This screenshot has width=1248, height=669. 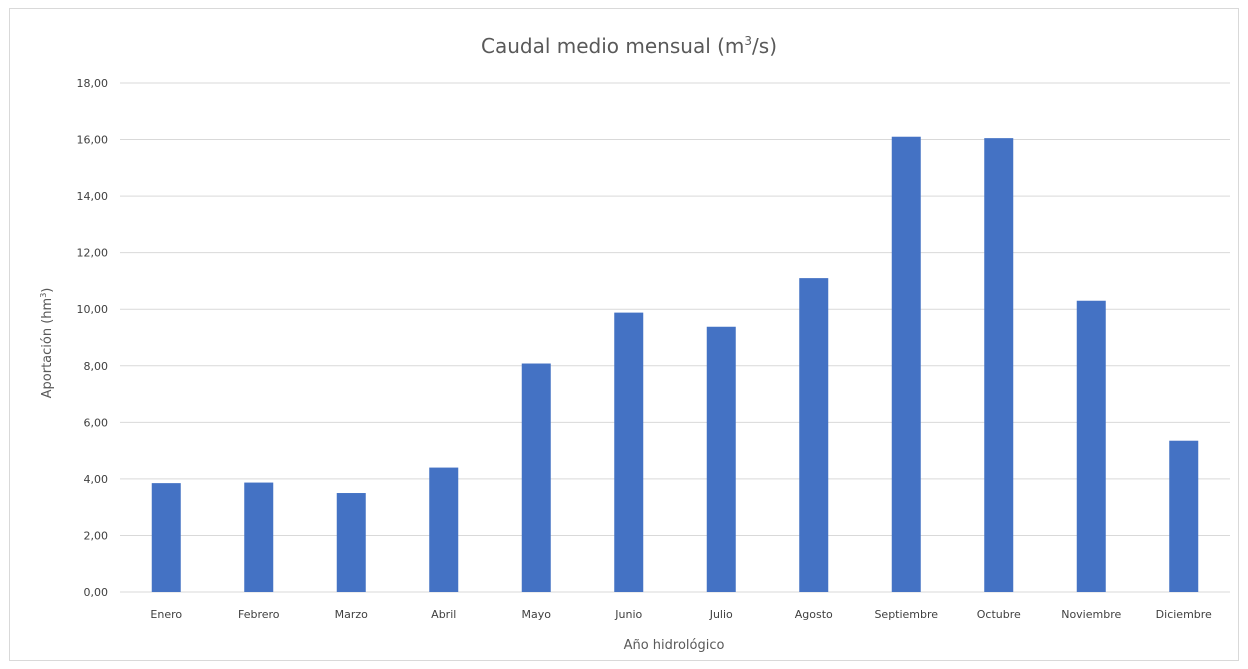 I want to click on bar-octubre, so click(x=999, y=365).